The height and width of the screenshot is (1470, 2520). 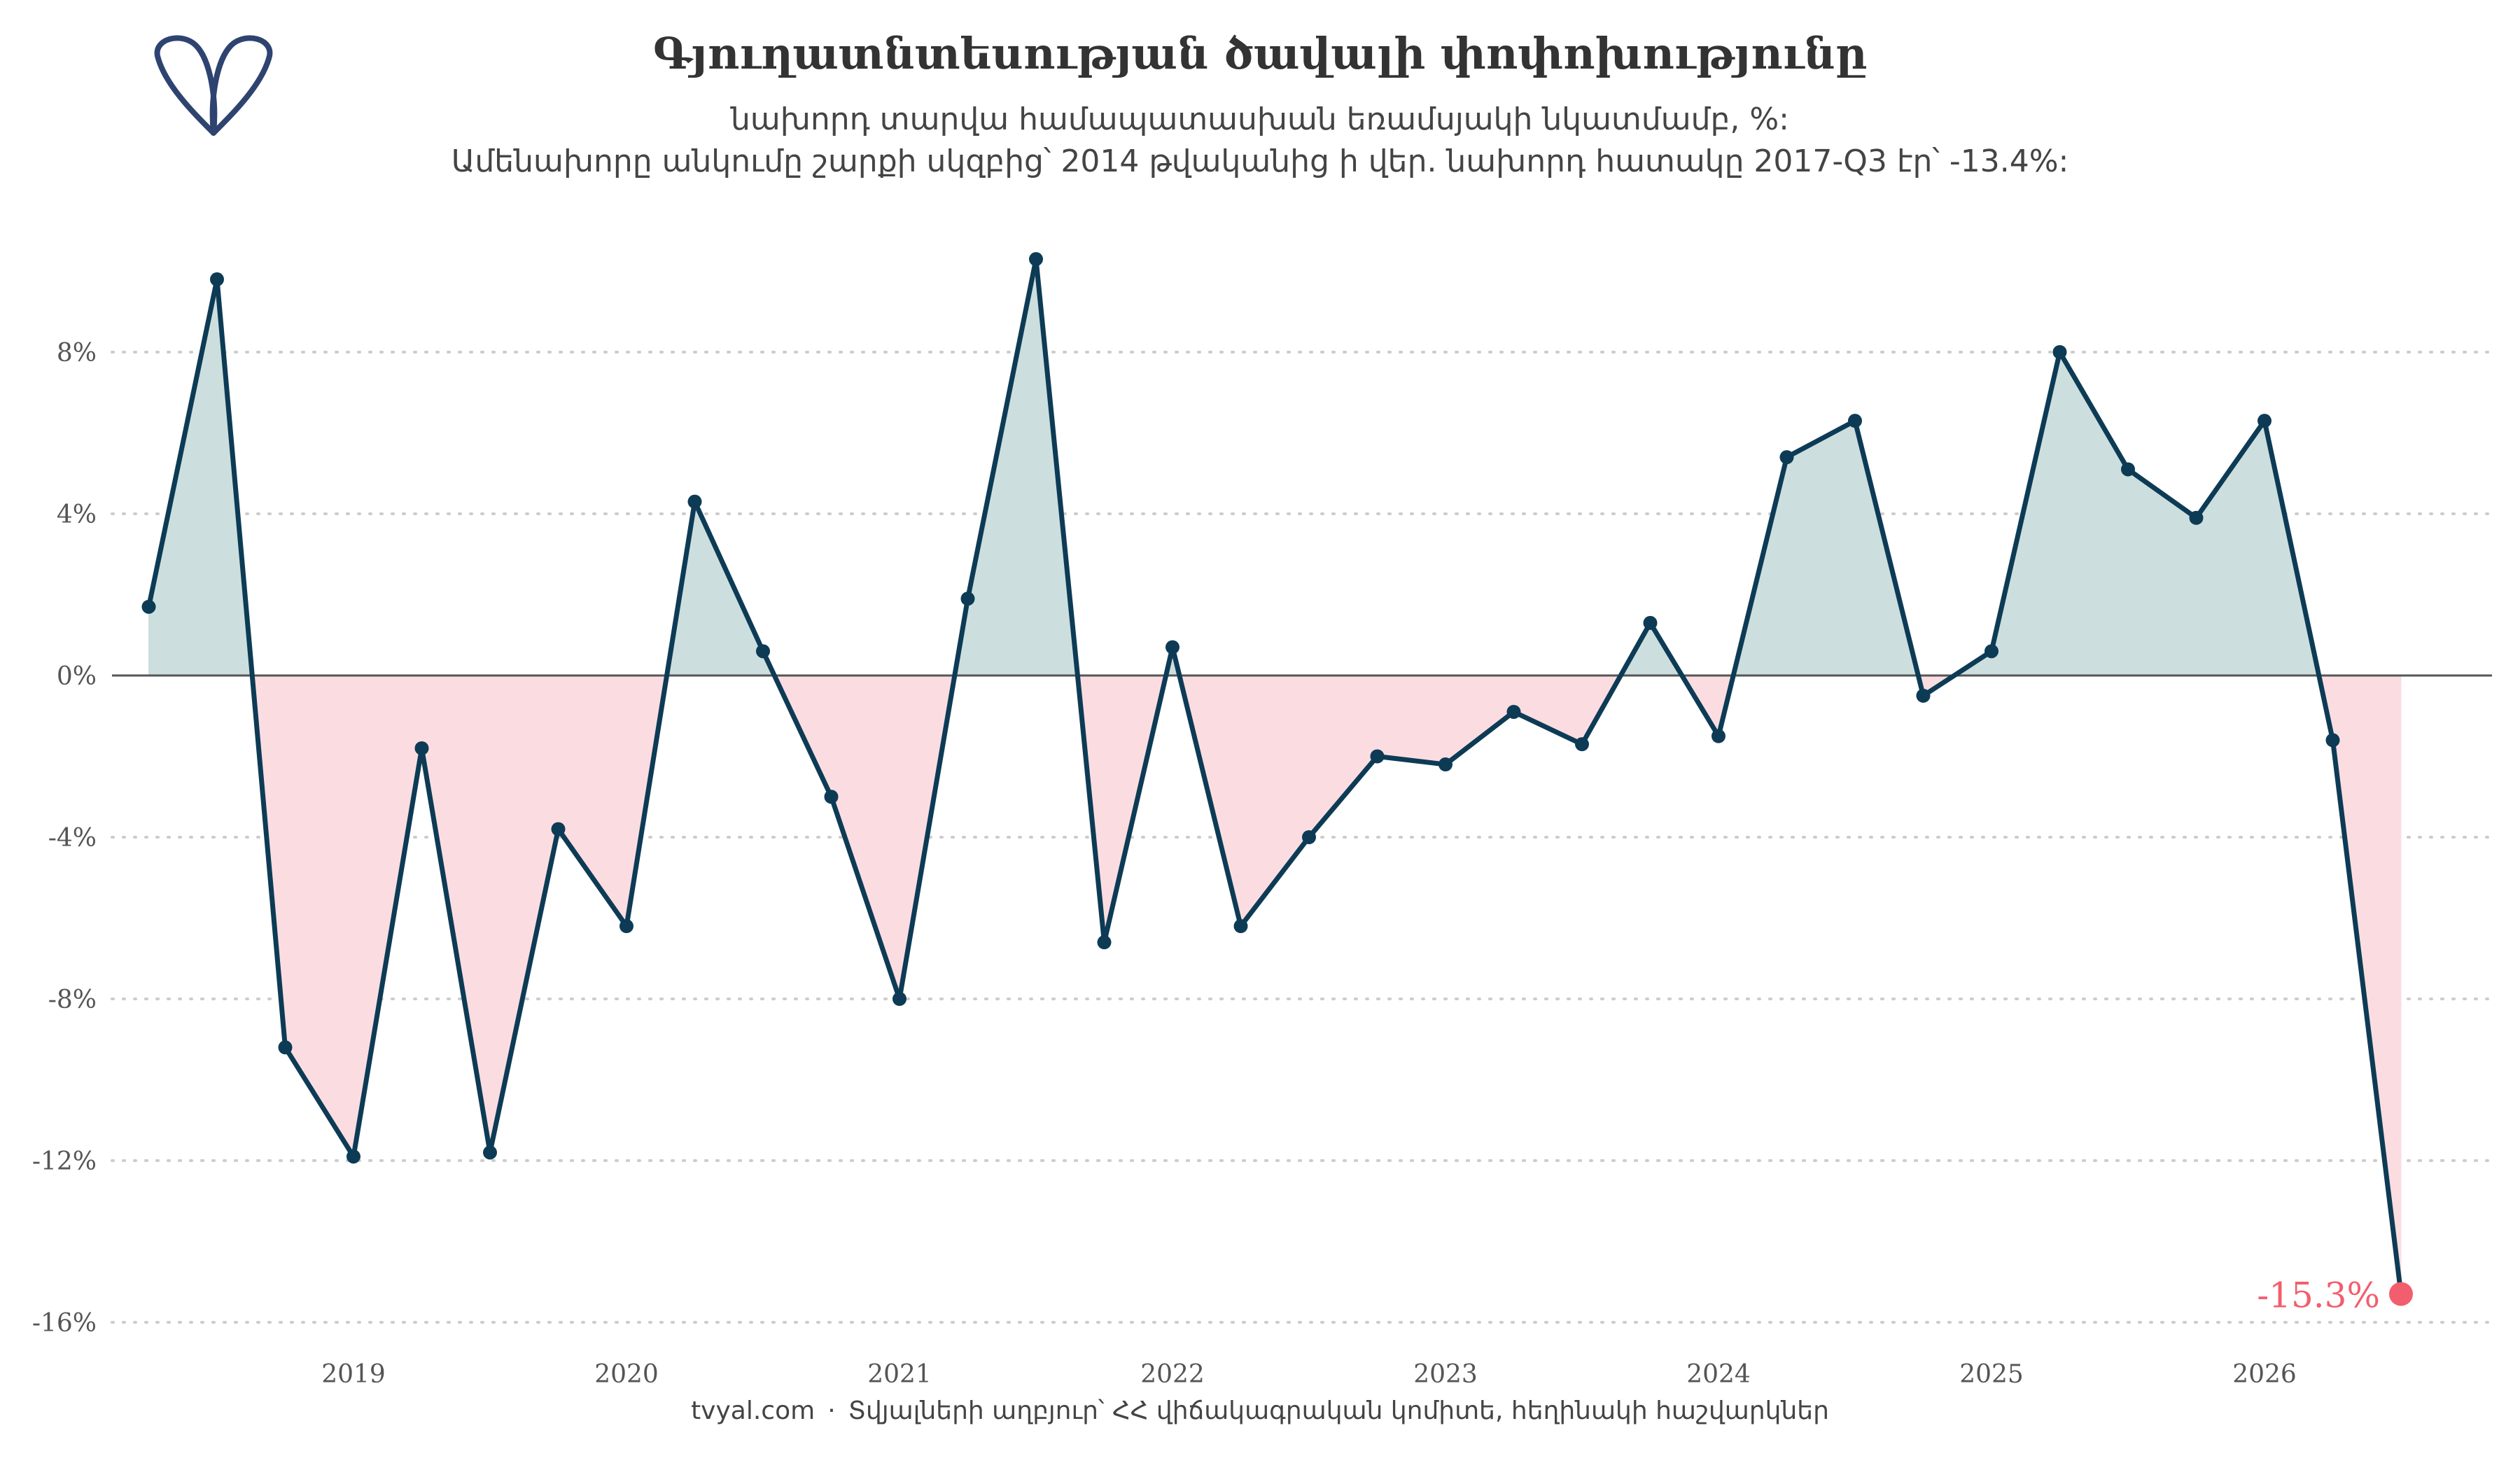 I want to click on y-tick-label: 8%, so click(x=77, y=353).